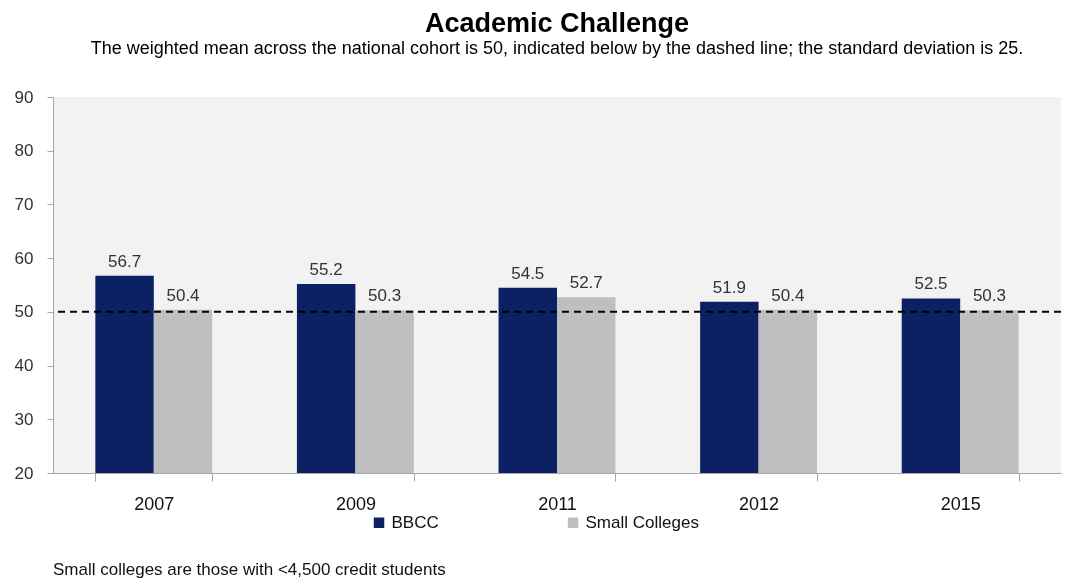  Describe the element at coordinates (326, 269) in the screenshot. I see `data-label: 55.2` at that location.